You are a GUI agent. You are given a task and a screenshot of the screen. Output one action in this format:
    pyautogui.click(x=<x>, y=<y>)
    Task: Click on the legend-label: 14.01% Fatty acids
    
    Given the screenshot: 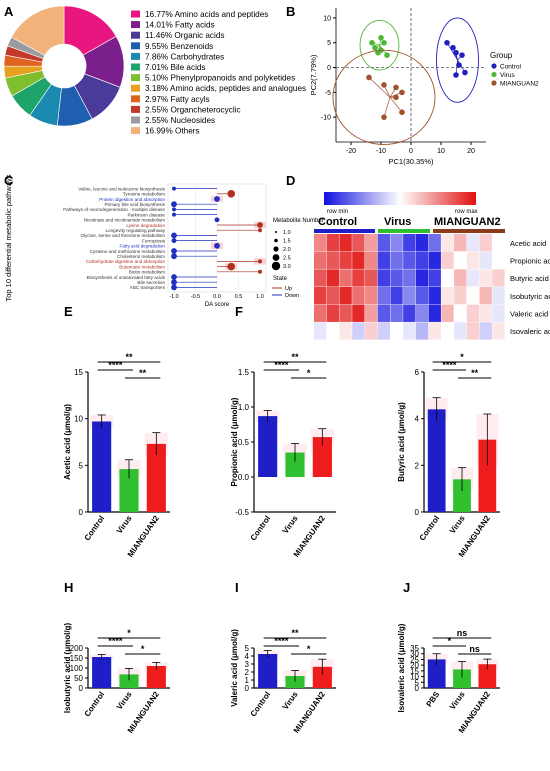 What is the action you would take?
    pyautogui.click(x=180, y=25)
    